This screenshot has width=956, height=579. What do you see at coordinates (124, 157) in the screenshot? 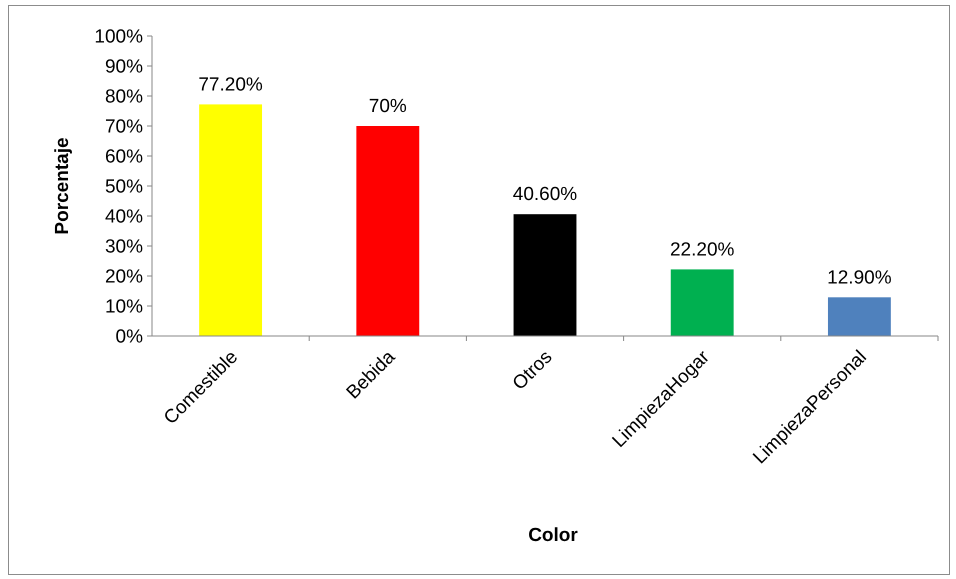
I see `y-tick-label: 60%` at bounding box center [124, 157].